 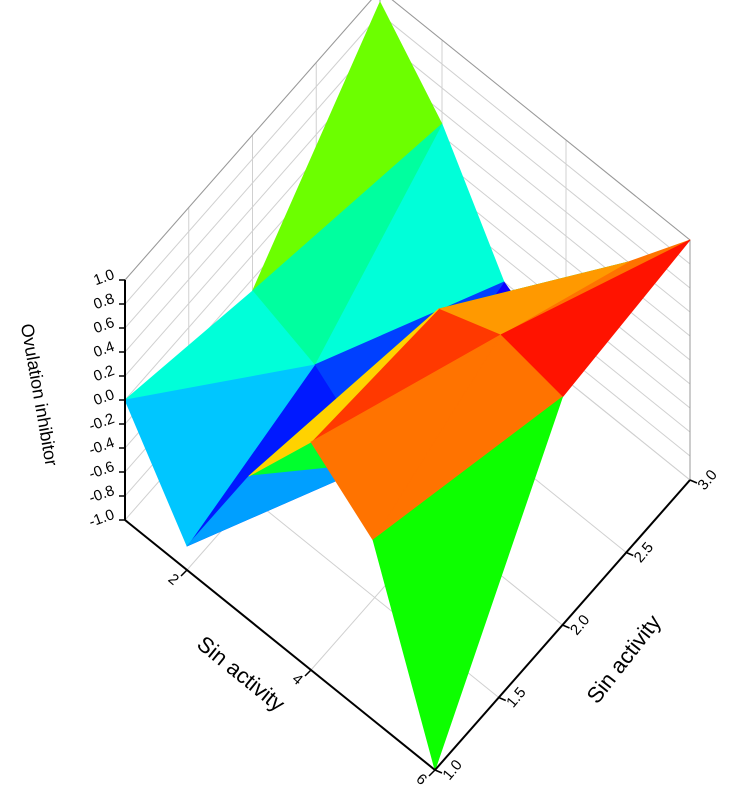 What do you see at coordinates (102, 470) in the screenshot?
I see `z-tick-label: -0.6` at bounding box center [102, 470].